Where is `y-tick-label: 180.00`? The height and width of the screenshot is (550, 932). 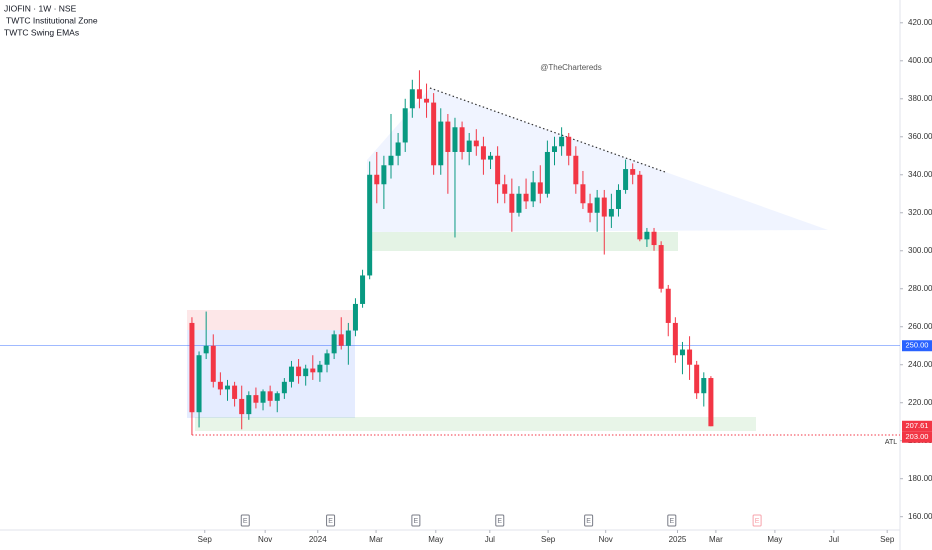 y-tick-label: 180.00 is located at coordinates (920, 478).